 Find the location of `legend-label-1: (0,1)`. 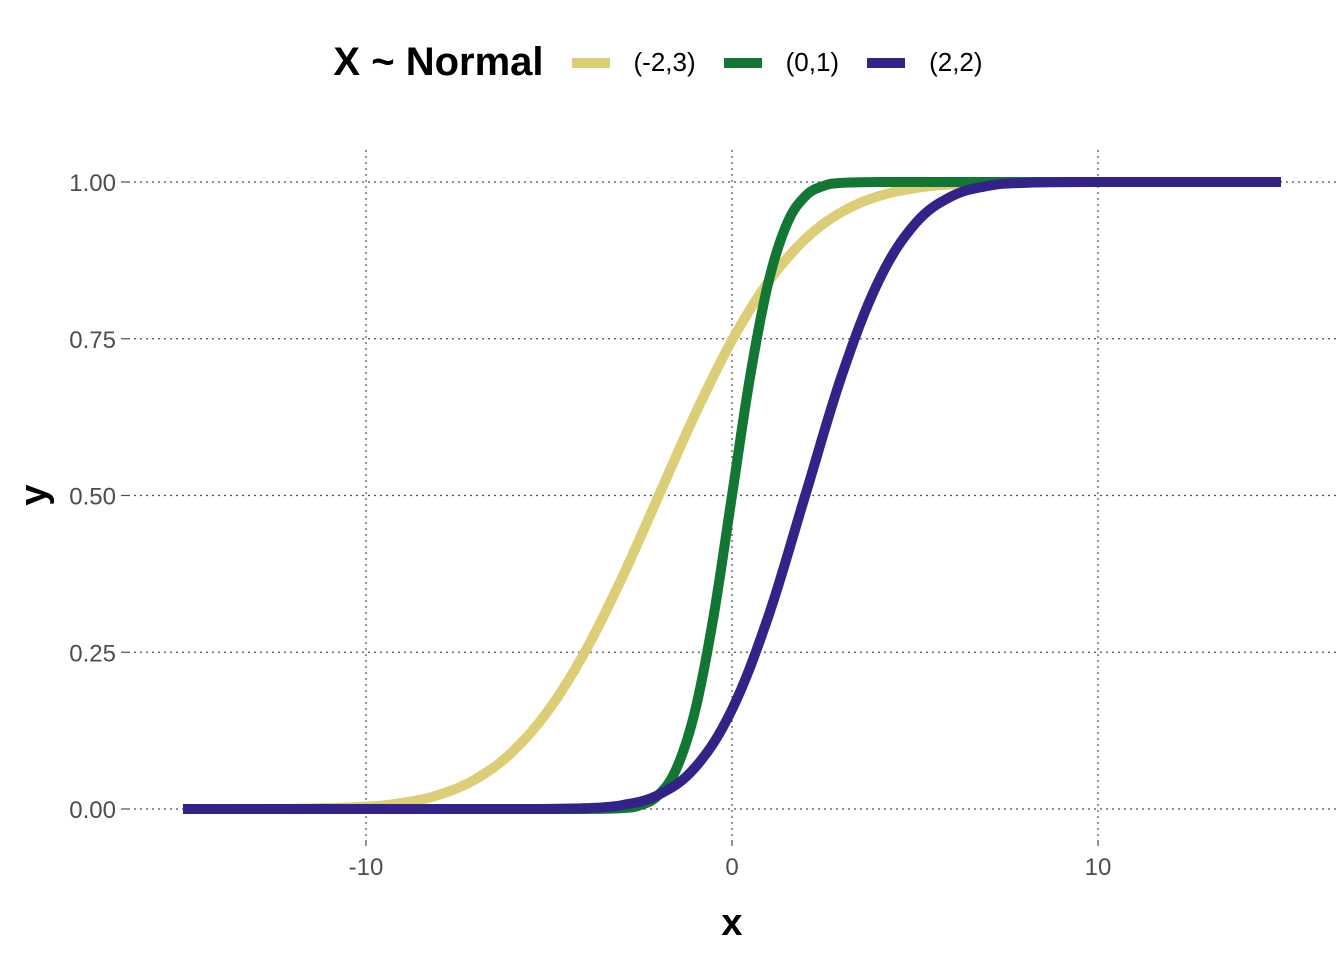

legend-label-1: (0,1) is located at coordinates (812, 62).